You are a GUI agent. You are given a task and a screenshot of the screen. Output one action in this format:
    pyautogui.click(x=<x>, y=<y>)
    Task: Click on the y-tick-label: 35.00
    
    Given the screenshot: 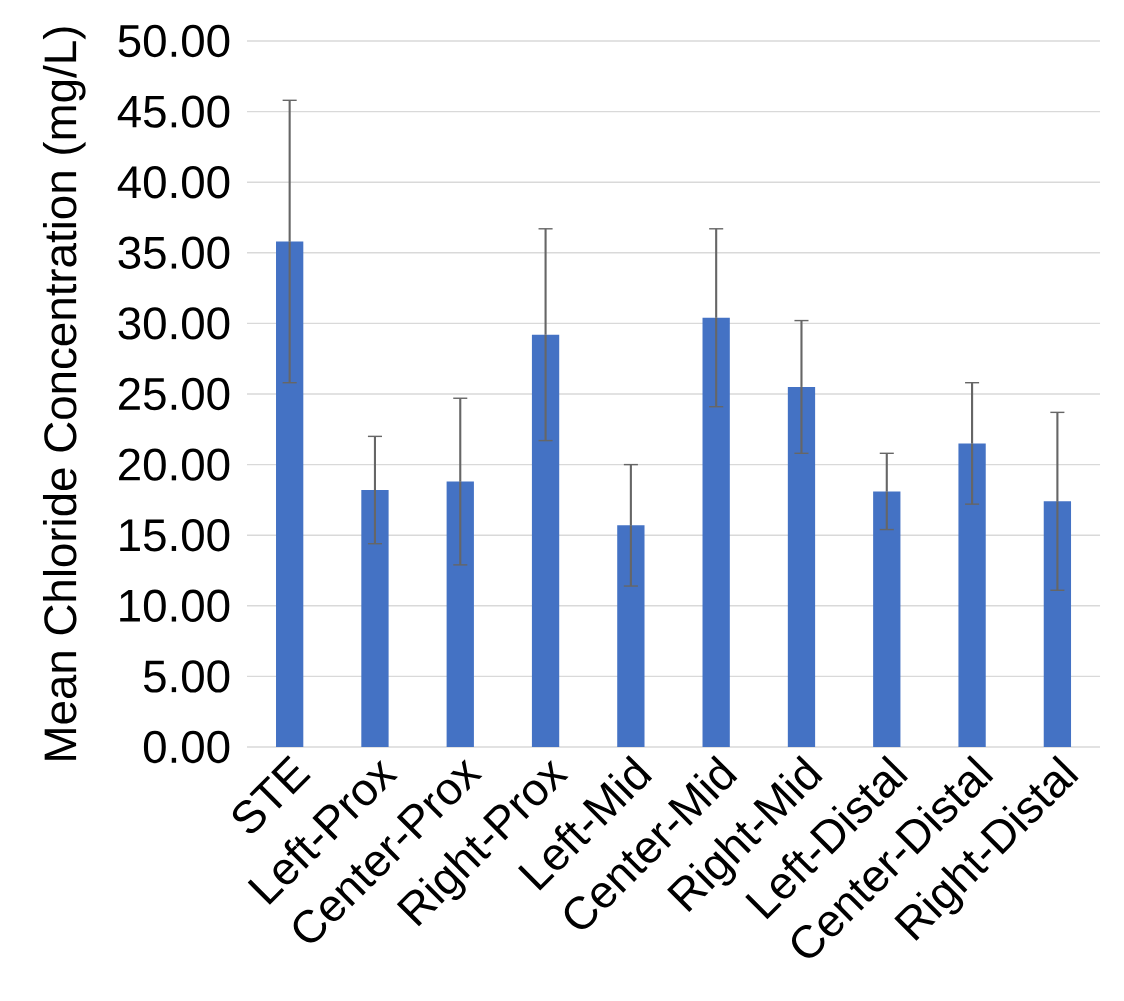 What is the action you would take?
    pyautogui.click(x=174, y=252)
    